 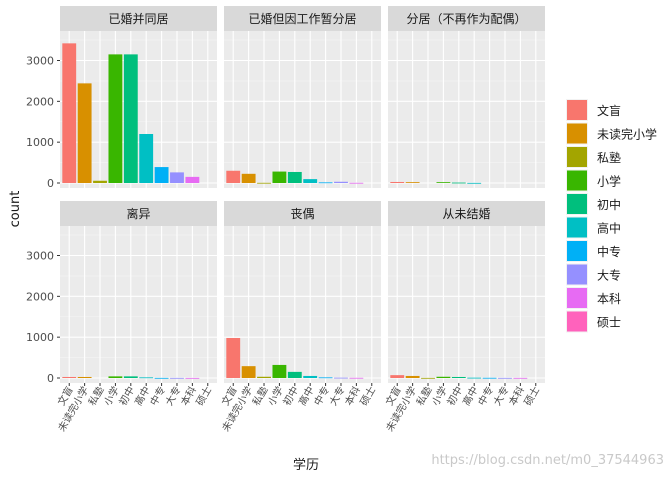 I want to click on facet-title: 已婚并同居, so click(x=138, y=19).